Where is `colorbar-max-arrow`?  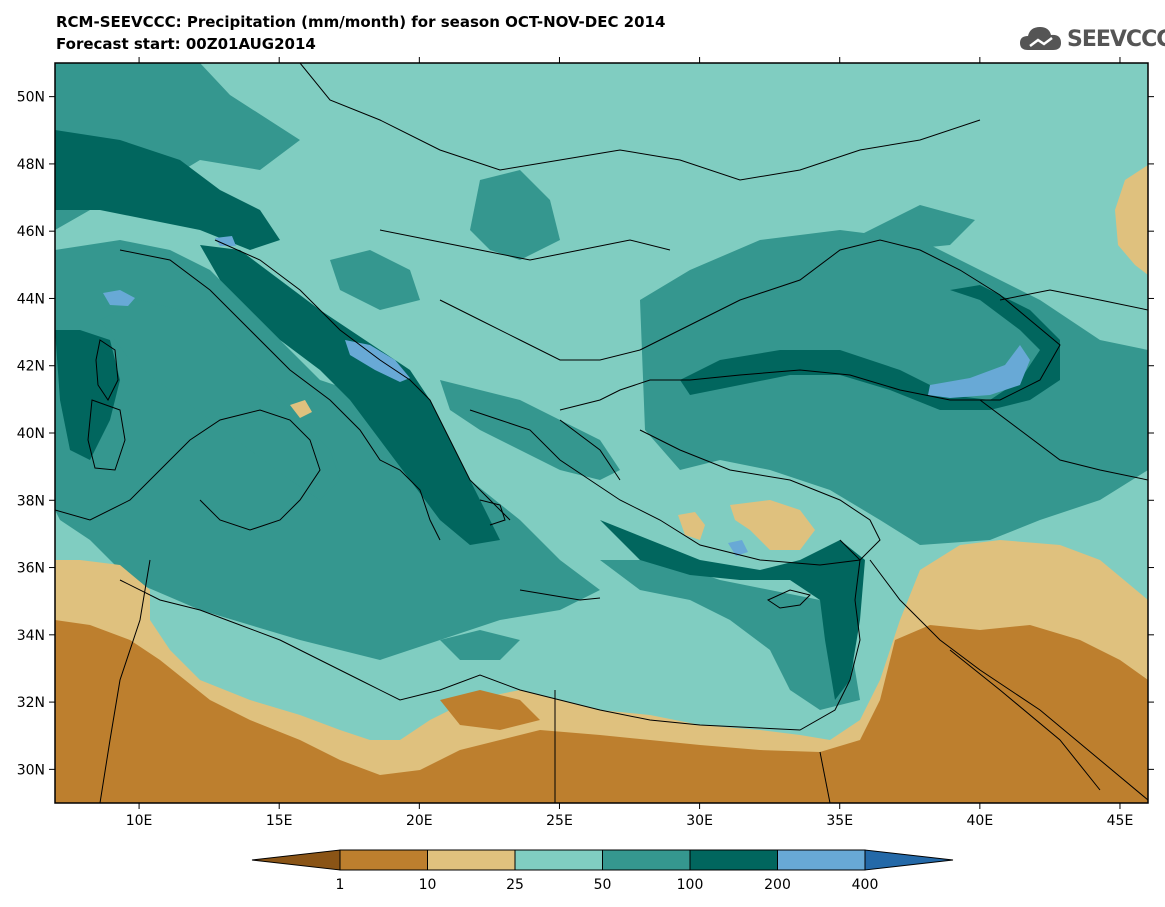 colorbar-max-arrow is located at coordinates (909, 860).